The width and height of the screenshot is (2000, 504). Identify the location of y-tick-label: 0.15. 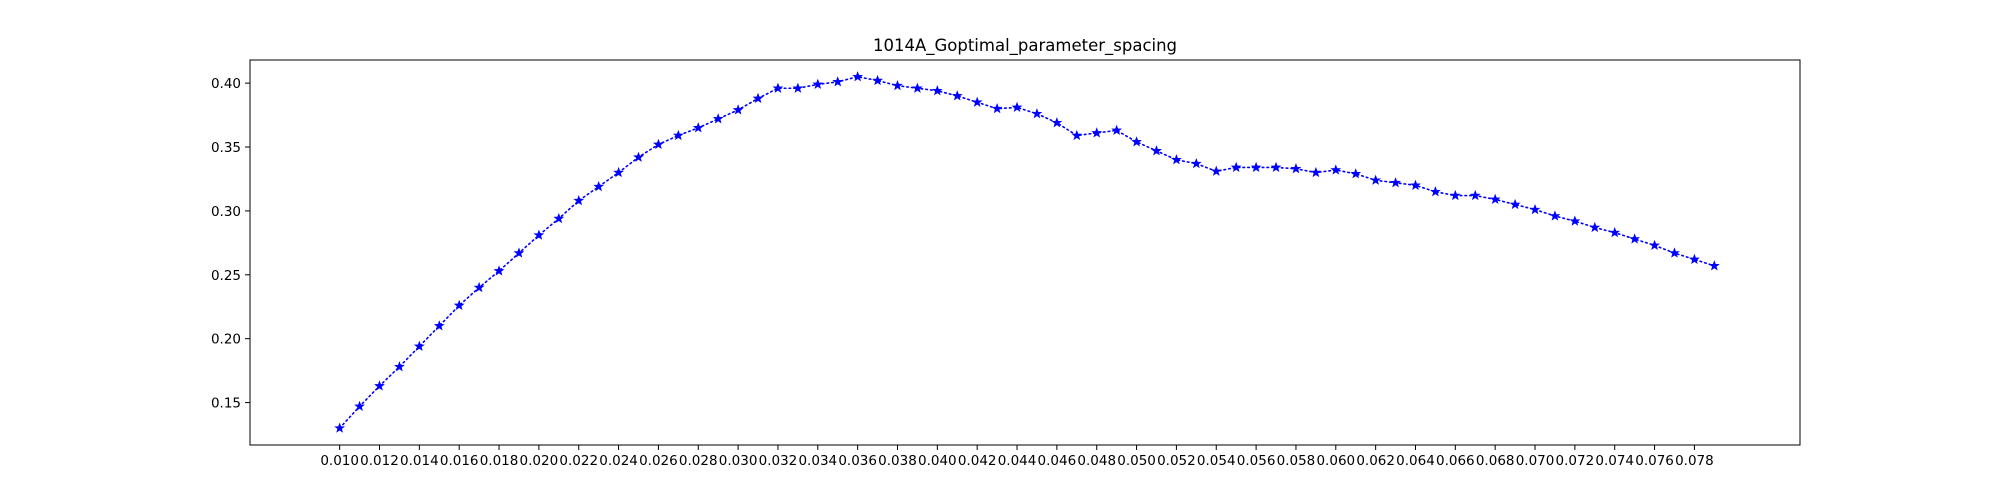
(226, 404).